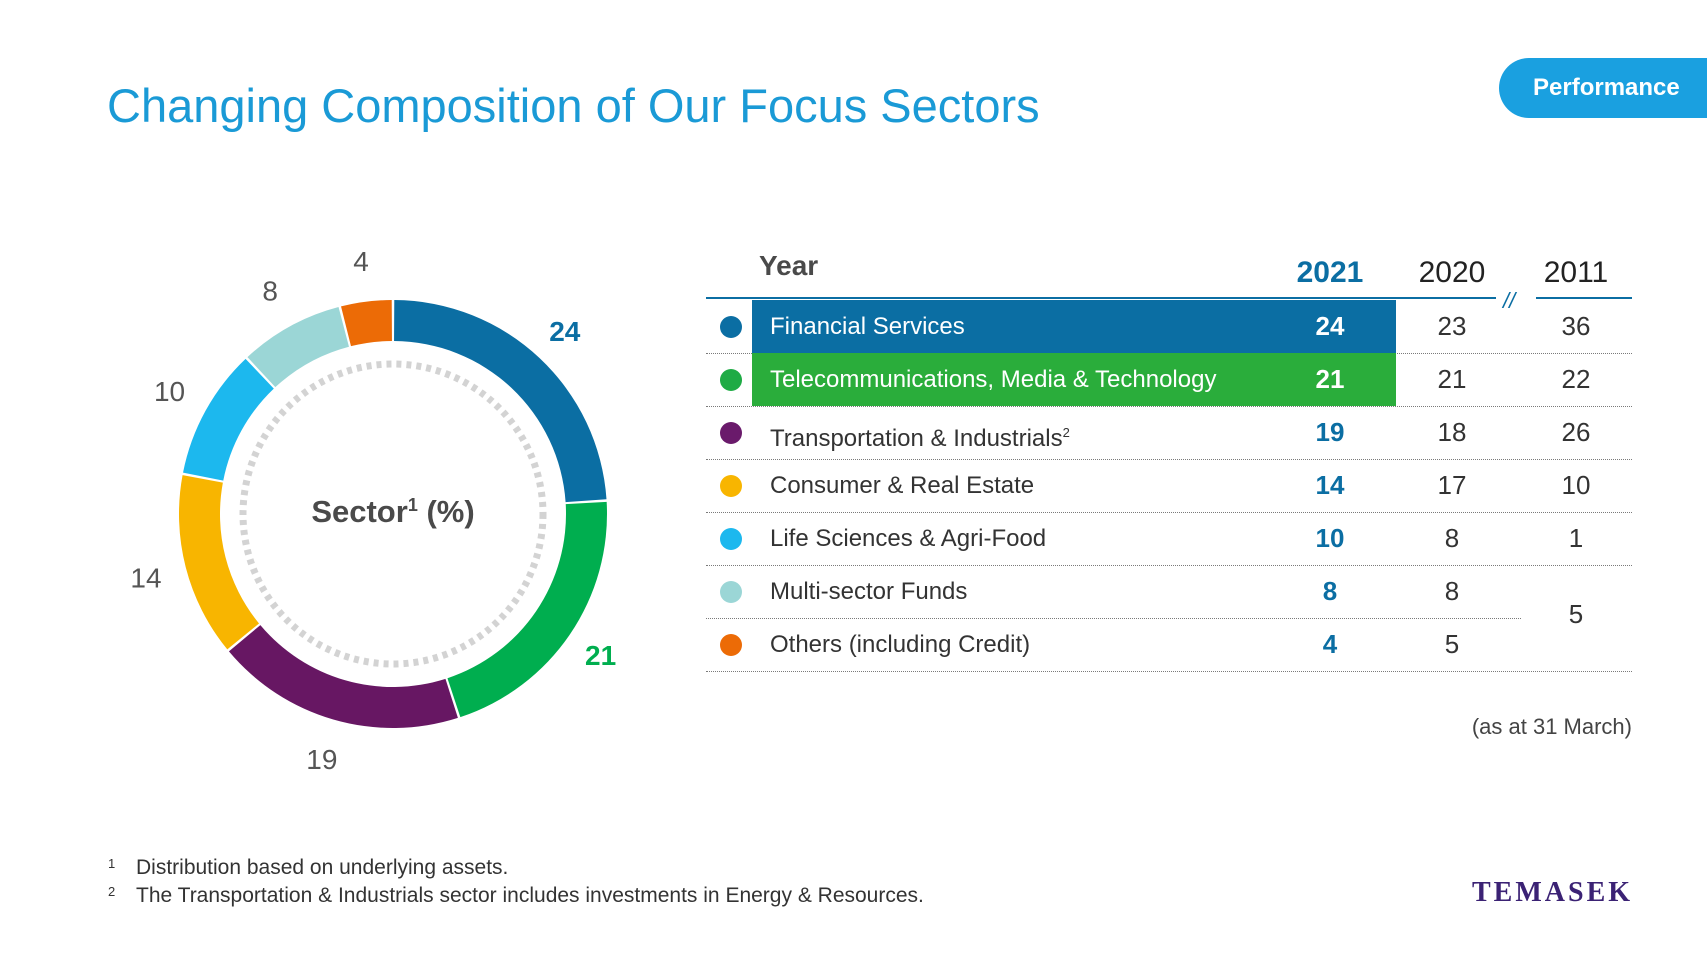  What do you see at coordinates (867, 326) in the screenshot?
I see `sector-name: Financial Services` at bounding box center [867, 326].